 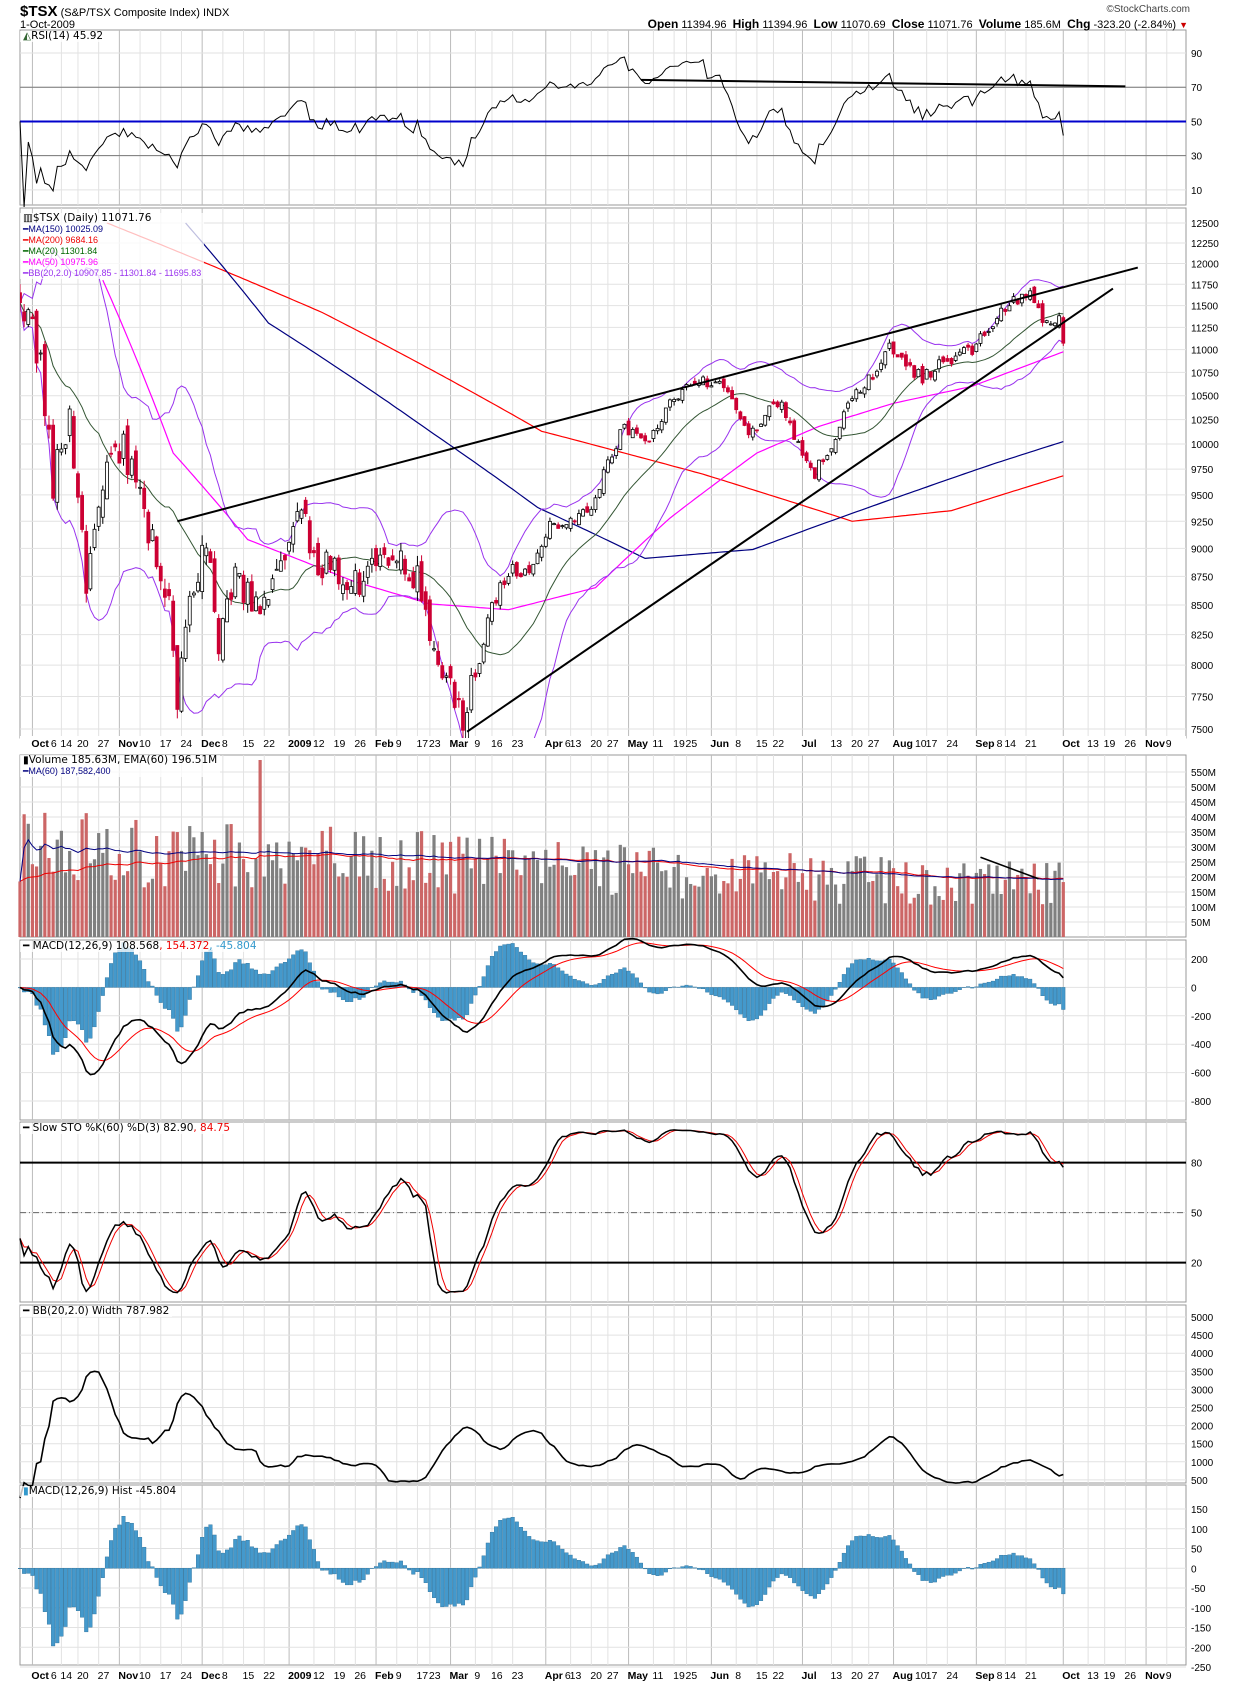 I want to click on date-axis, so click(x=603, y=1674).